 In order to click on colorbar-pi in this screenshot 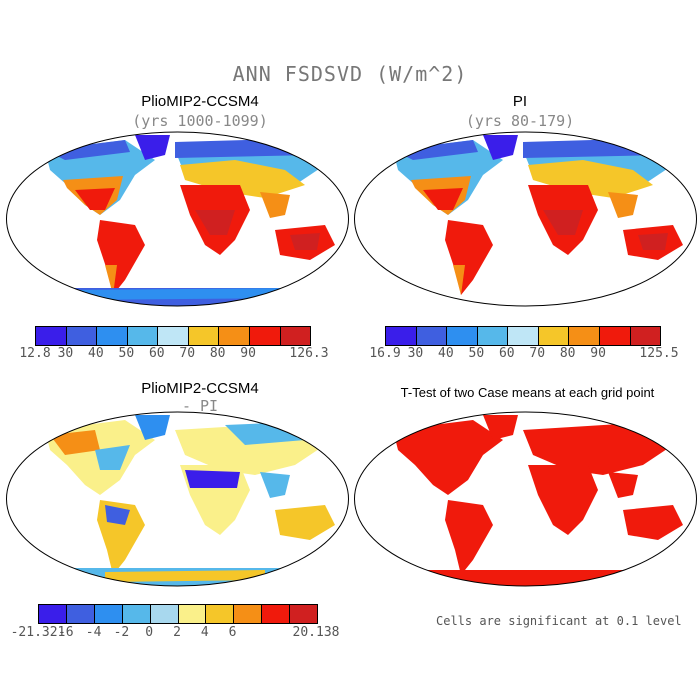, I will do `click(523, 336)`.